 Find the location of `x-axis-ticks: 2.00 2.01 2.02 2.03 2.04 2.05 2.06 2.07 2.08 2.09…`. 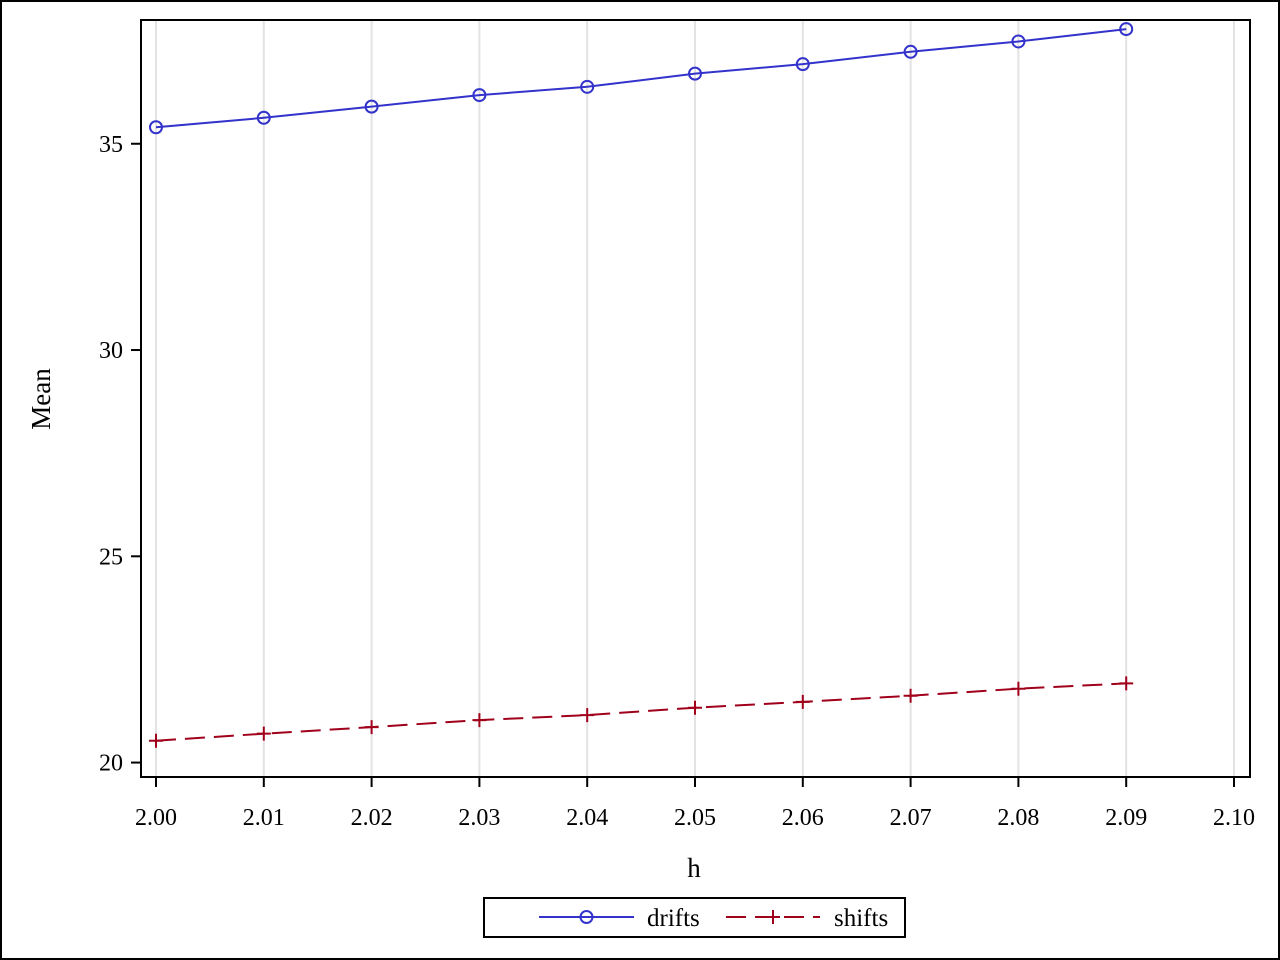

x-axis-ticks: 2.00 2.01 2.02 2.03 2.04 2.05 2.06 2.07 2.08 2.09… is located at coordinates (695, 804).